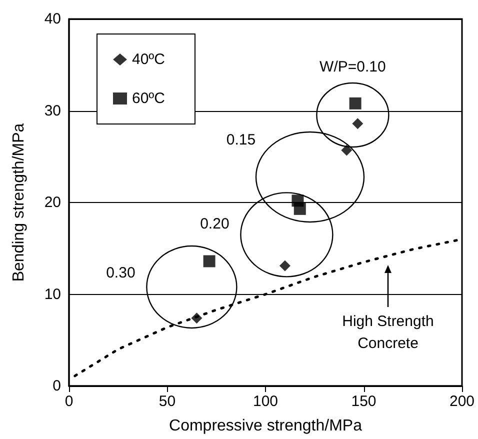  What do you see at coordinates (167, 401) in the screenshot?
I see `x-tick-label: 50` at bounding box center [167, 401].